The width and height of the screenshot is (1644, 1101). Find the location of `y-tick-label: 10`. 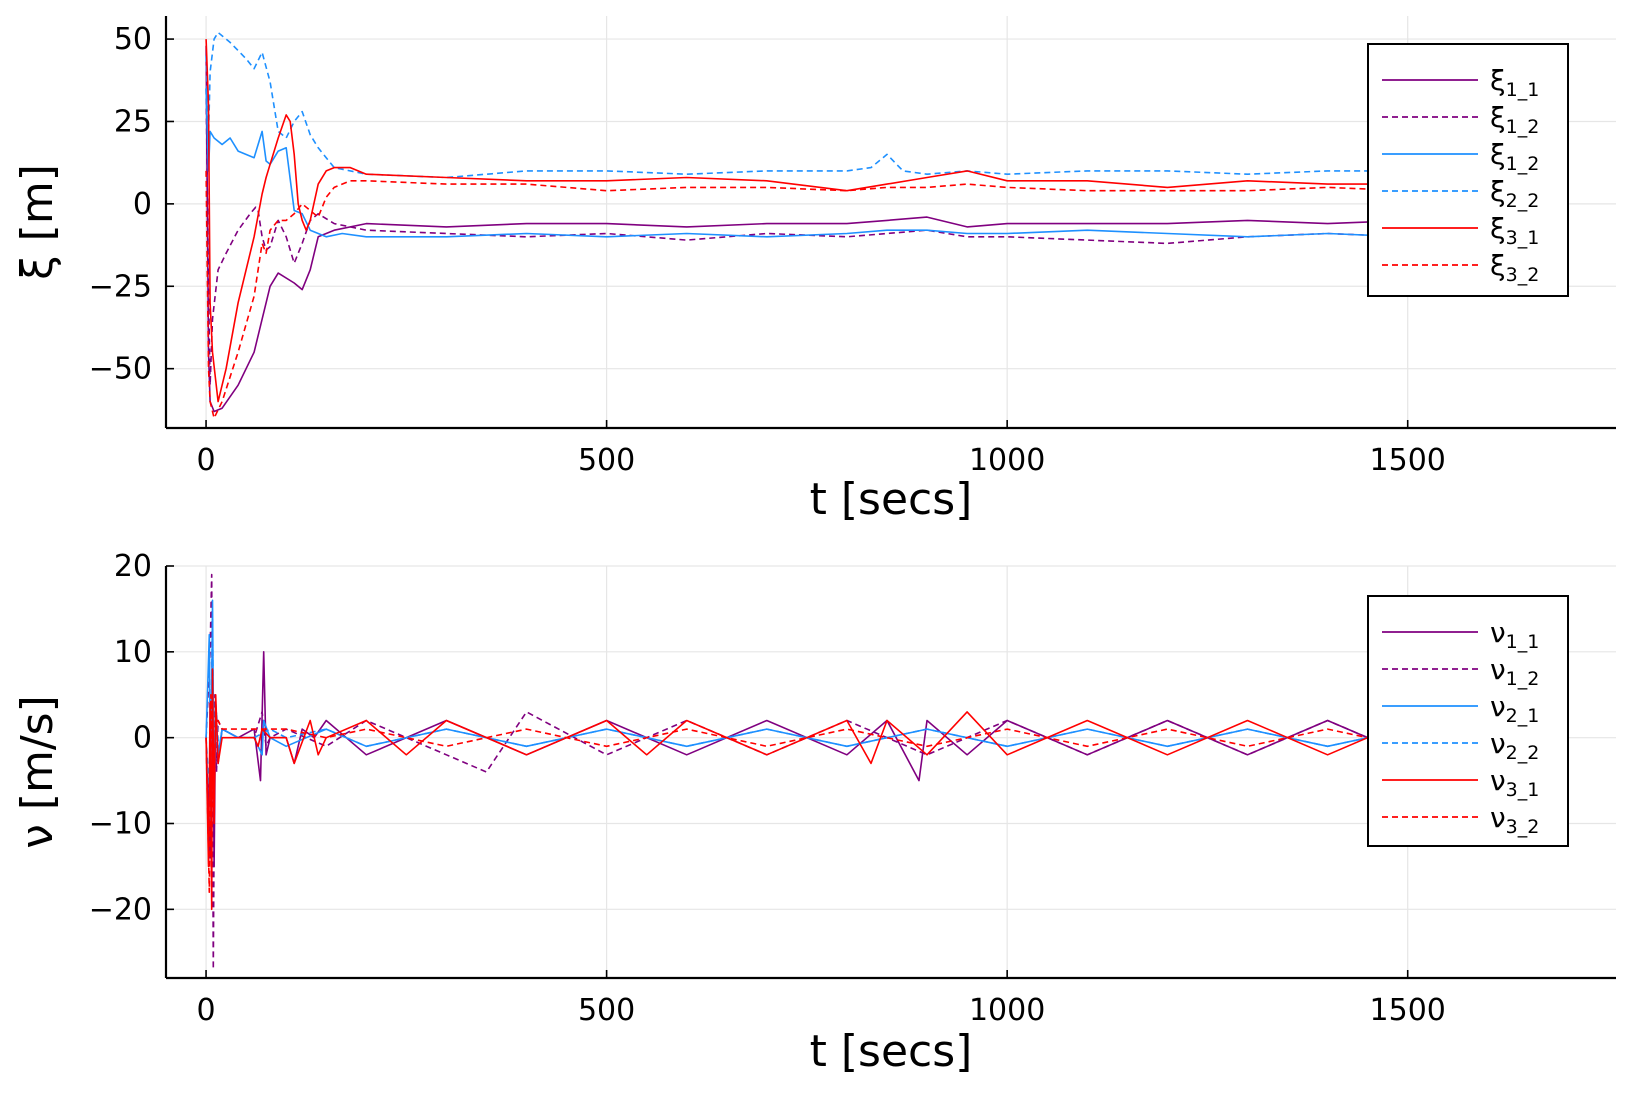

y-tick-label: 10 is located at coordinates (133, 652).